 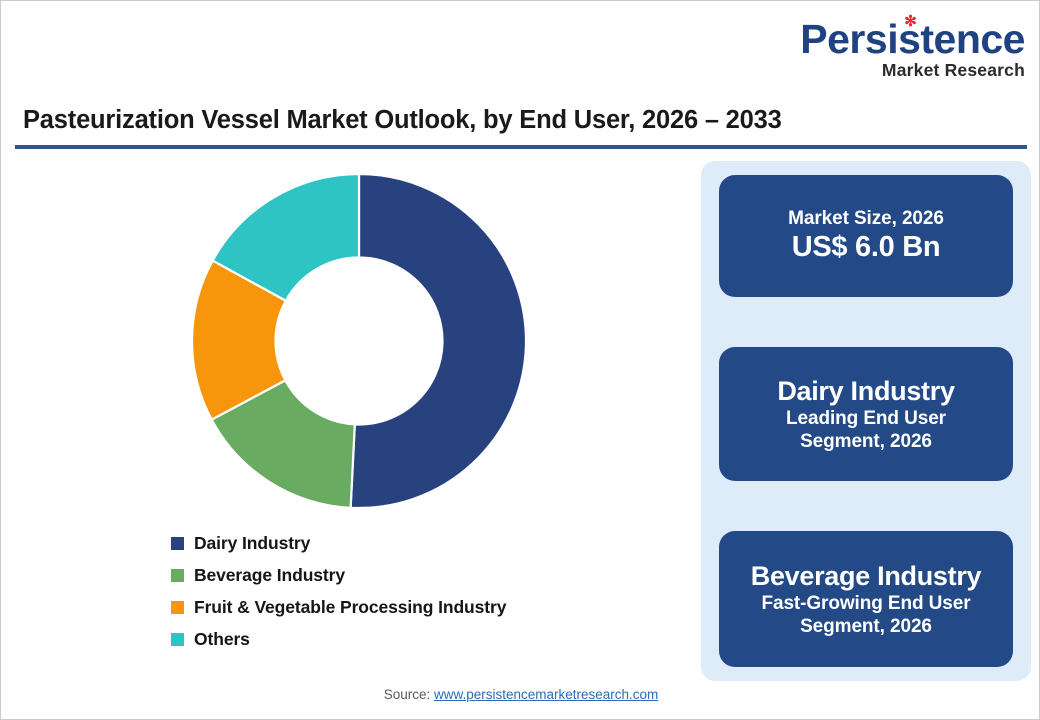 What do you see at coordinates (421, 639) in the screenshot?
I see `legend-item: Others` at bounding box center [421, 639].